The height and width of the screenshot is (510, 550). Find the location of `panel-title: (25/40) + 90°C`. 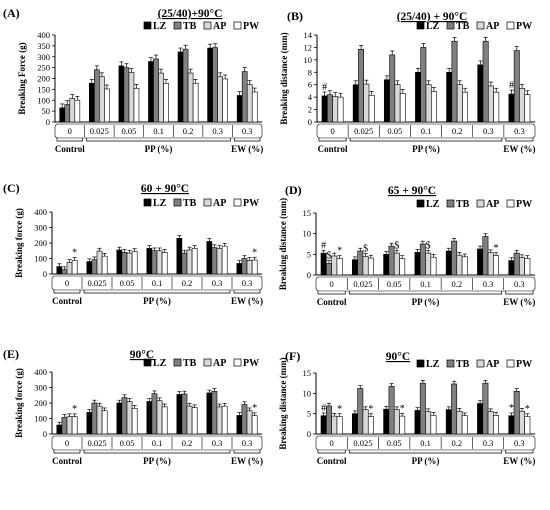

panel-title: (25/40) + 90°C is located at coordinates (432, 17).